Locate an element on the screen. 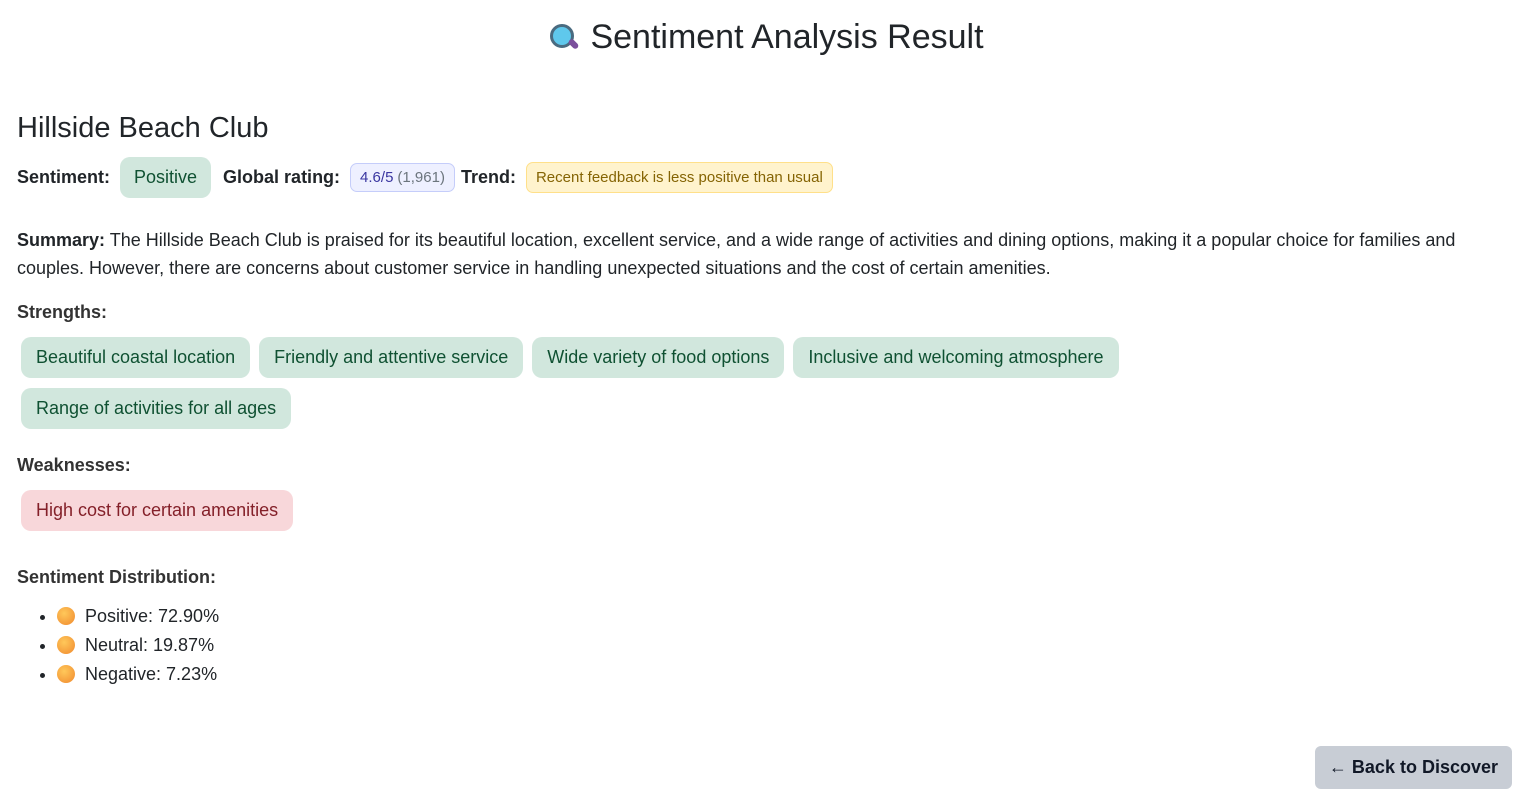 This screenshot has height=801, width=1534. disappointed-face-icon is located at coordinates (66, 674).